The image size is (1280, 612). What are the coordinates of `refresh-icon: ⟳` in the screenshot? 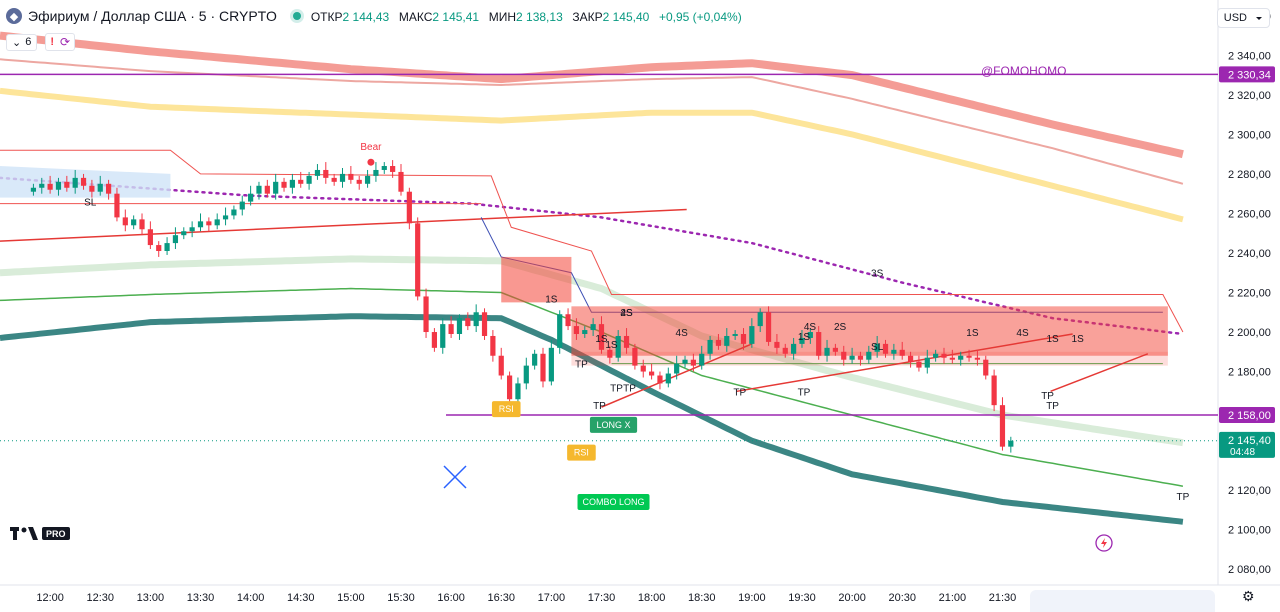 It's located at (65, 42).